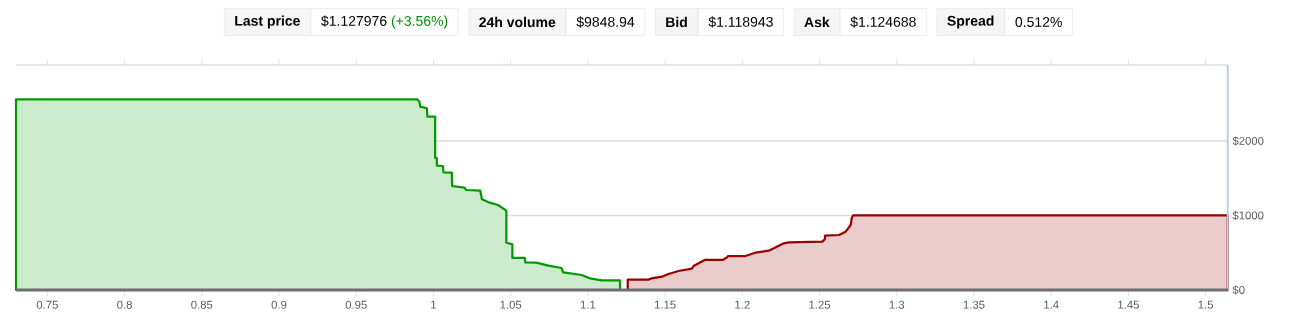  I want to click on text: Bid, so click(676, 22).